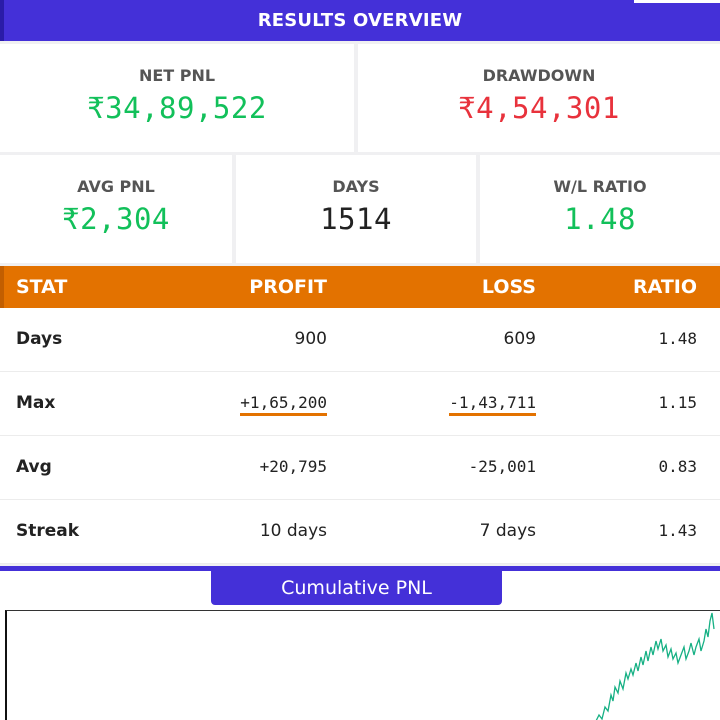 This screenshot has height=720, width=720. What do you see at coordinates (2, 20) in the screenshot?
I see `header-accent` at bounding box center [2, 20].